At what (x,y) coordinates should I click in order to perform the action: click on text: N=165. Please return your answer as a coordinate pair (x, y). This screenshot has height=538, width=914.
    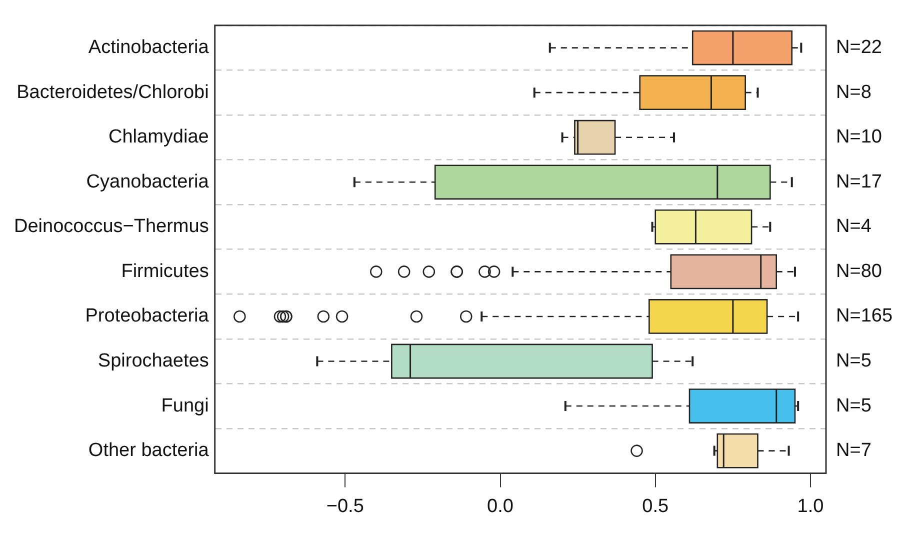
    Looking at the image, I should click on (864, 316).